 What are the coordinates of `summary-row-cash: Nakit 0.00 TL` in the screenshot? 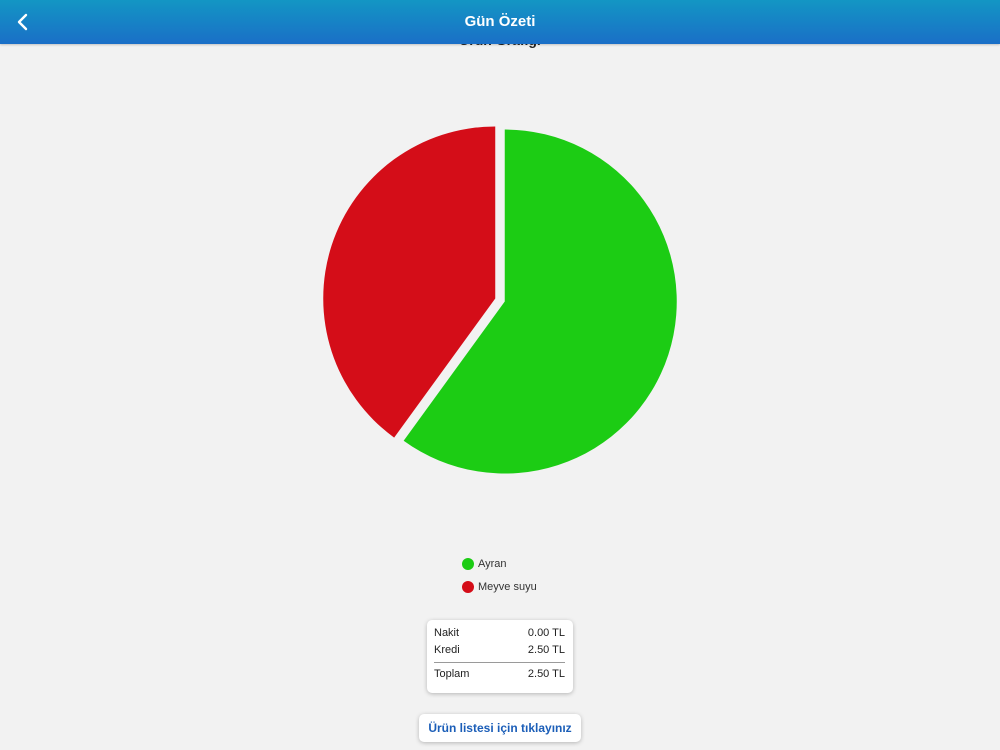 It's located at (499, 633).